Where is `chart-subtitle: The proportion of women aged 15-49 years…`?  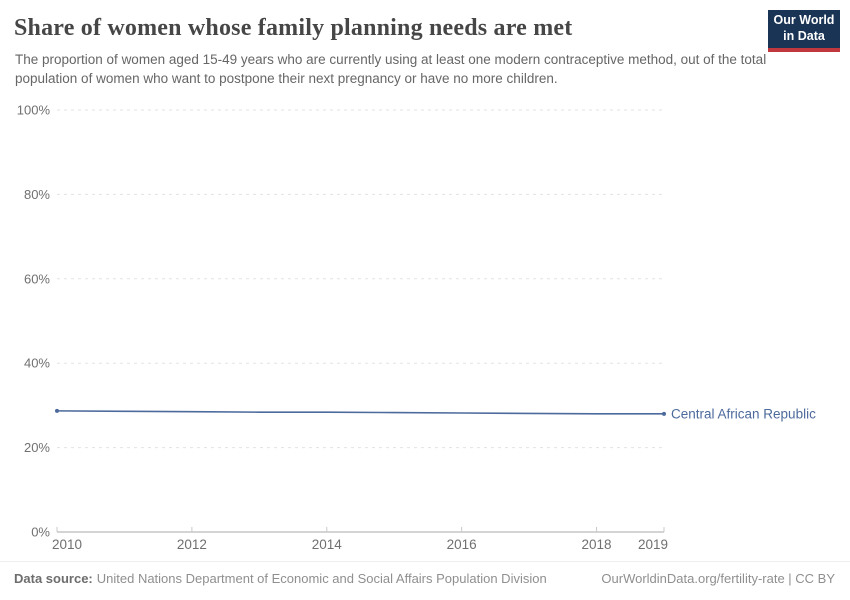 chart-subtitle: The proportion of women aged 15-49 years… is located at coordinates (391, 69).